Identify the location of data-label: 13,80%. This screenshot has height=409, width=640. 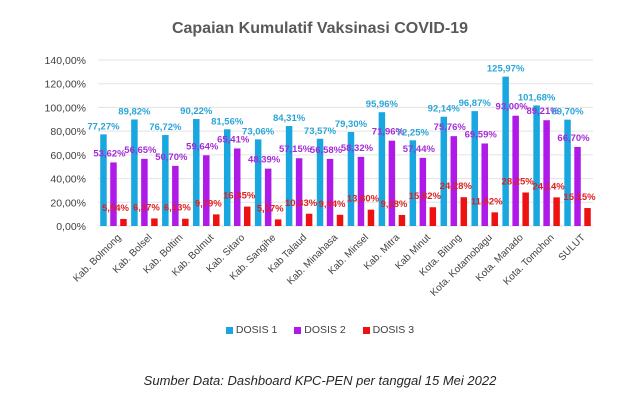
(363, 199).